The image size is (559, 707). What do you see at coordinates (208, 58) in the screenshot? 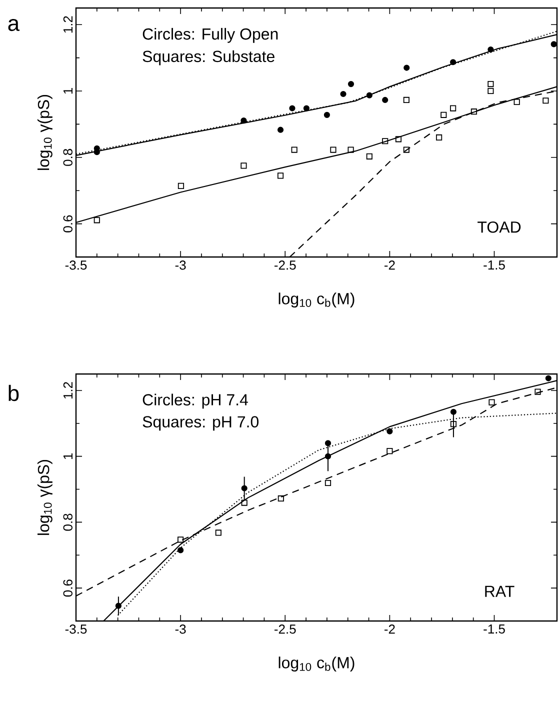
I see `annotation: Squares: Substate` at bounding box center [208, 58].